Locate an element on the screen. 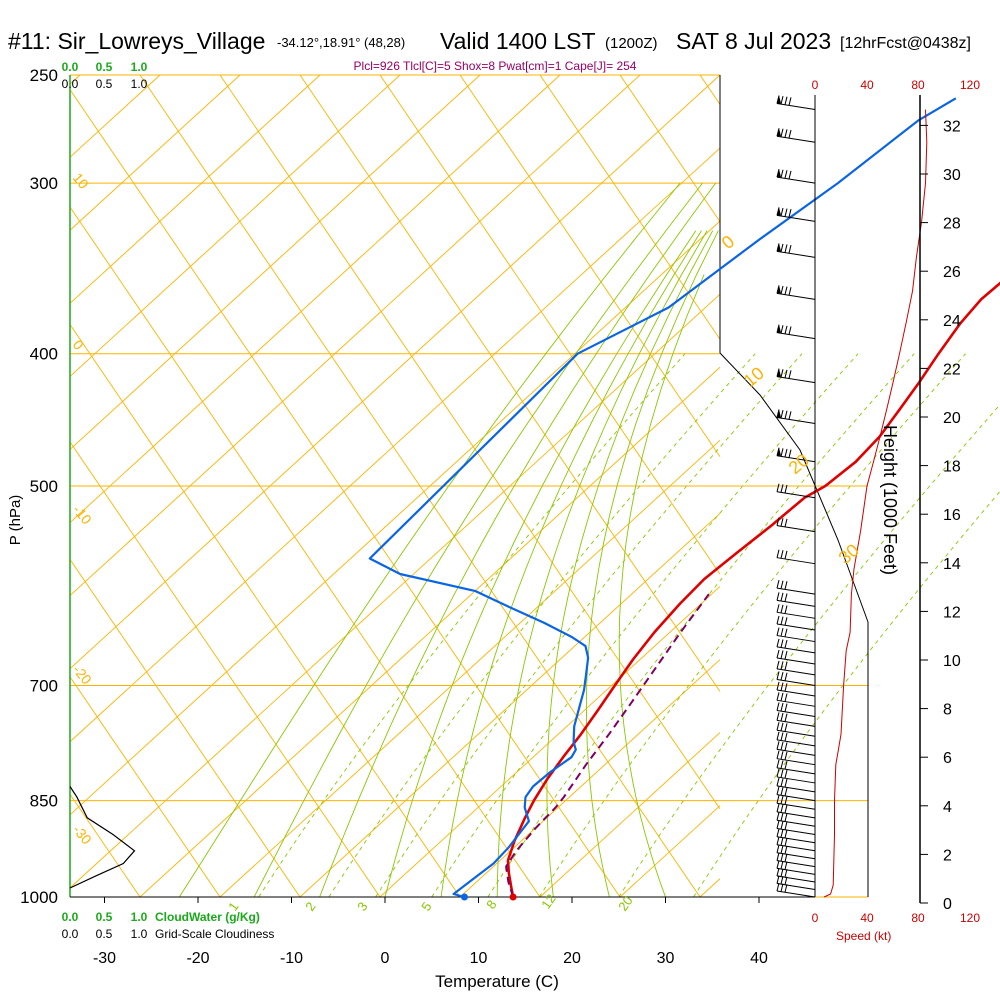 The height and width of the screenshot is (1005, 1000). cloudiness-tick-top: 0.5 is located at coordinates (104, 84).